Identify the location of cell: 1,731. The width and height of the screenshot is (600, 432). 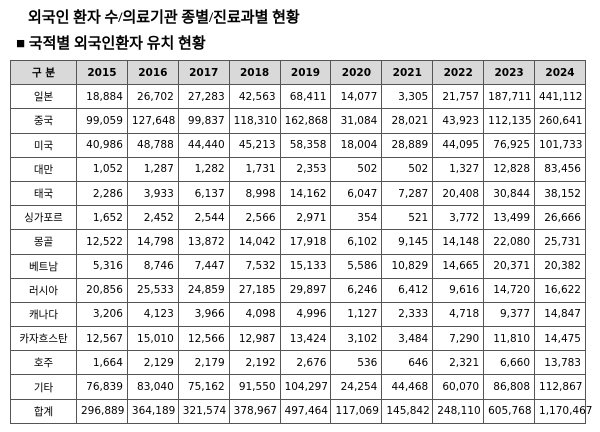
(254, 169).